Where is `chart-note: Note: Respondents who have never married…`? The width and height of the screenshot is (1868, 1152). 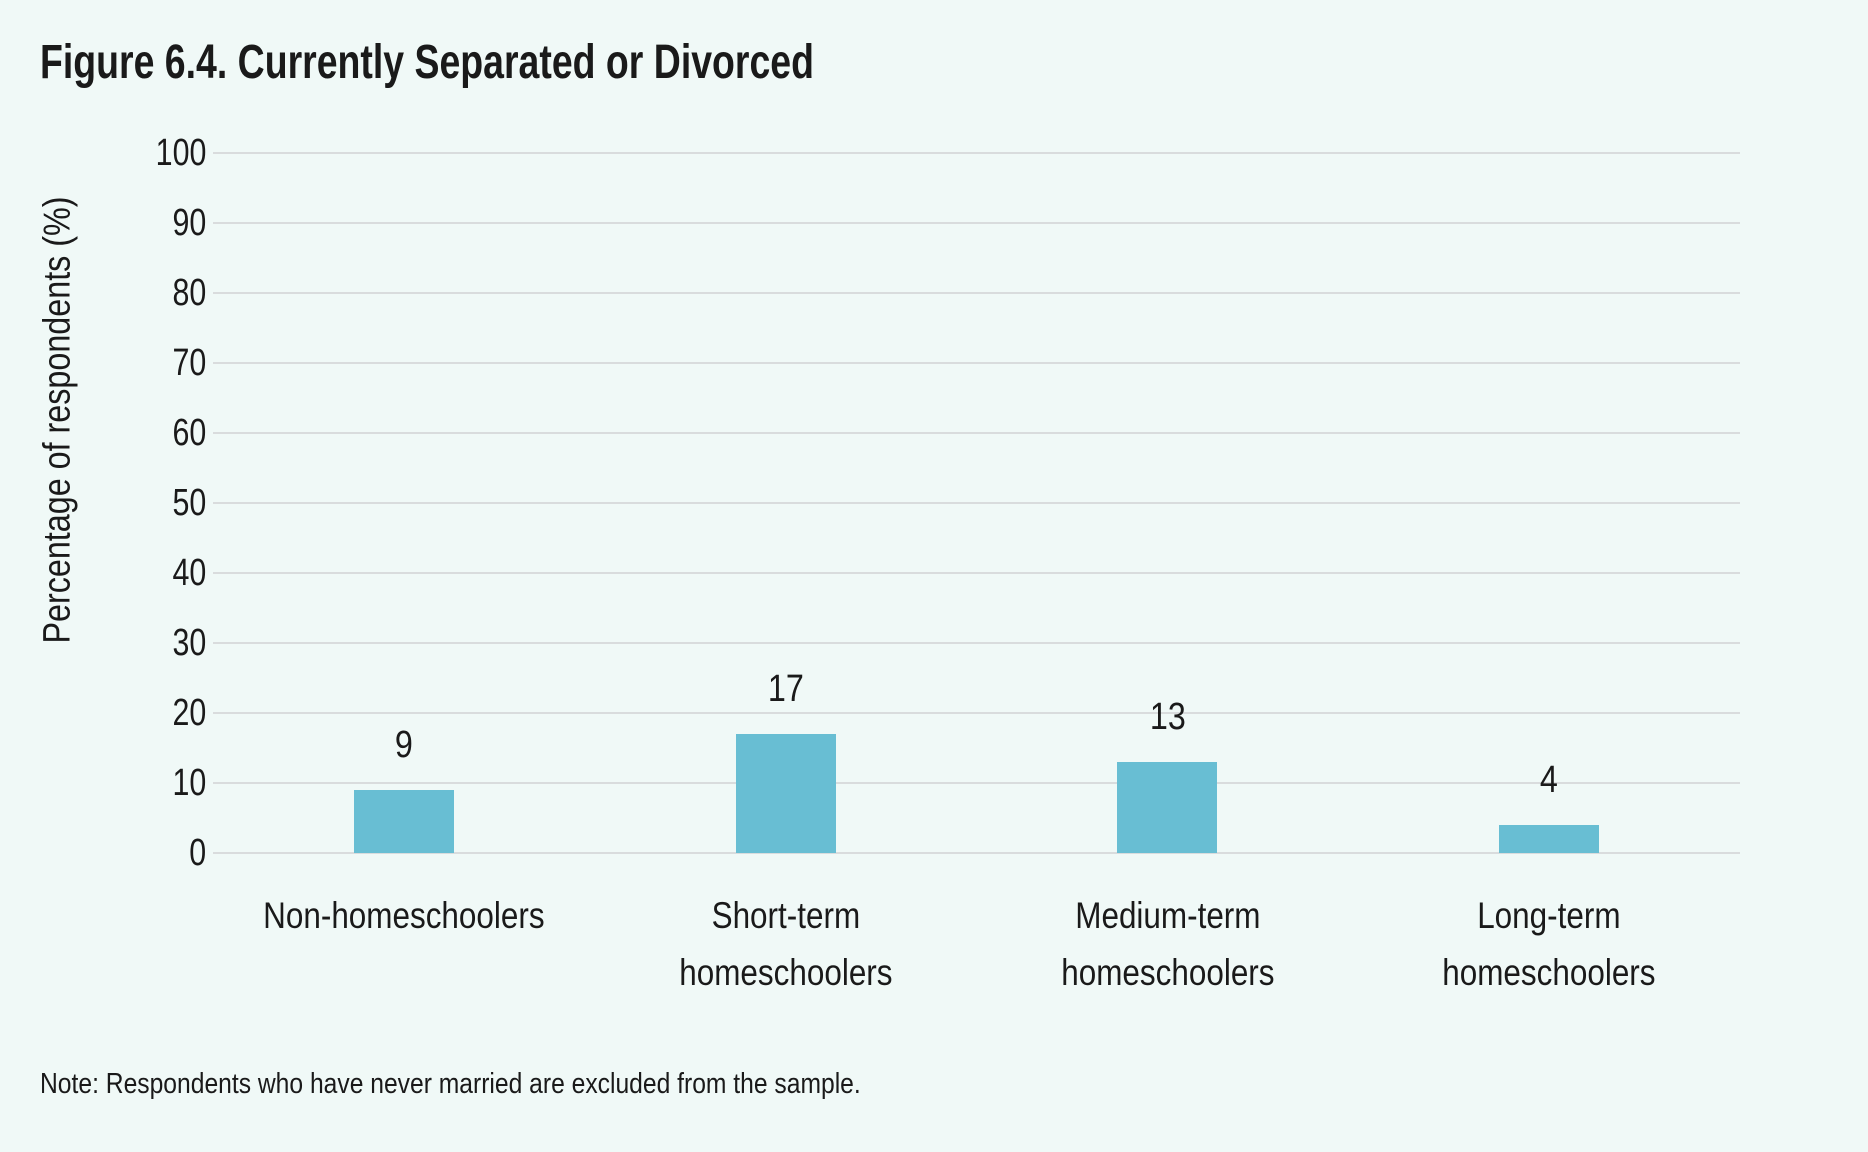
chart-note: Note: Respondents who have never married… is located at coordinates (450, 1084).